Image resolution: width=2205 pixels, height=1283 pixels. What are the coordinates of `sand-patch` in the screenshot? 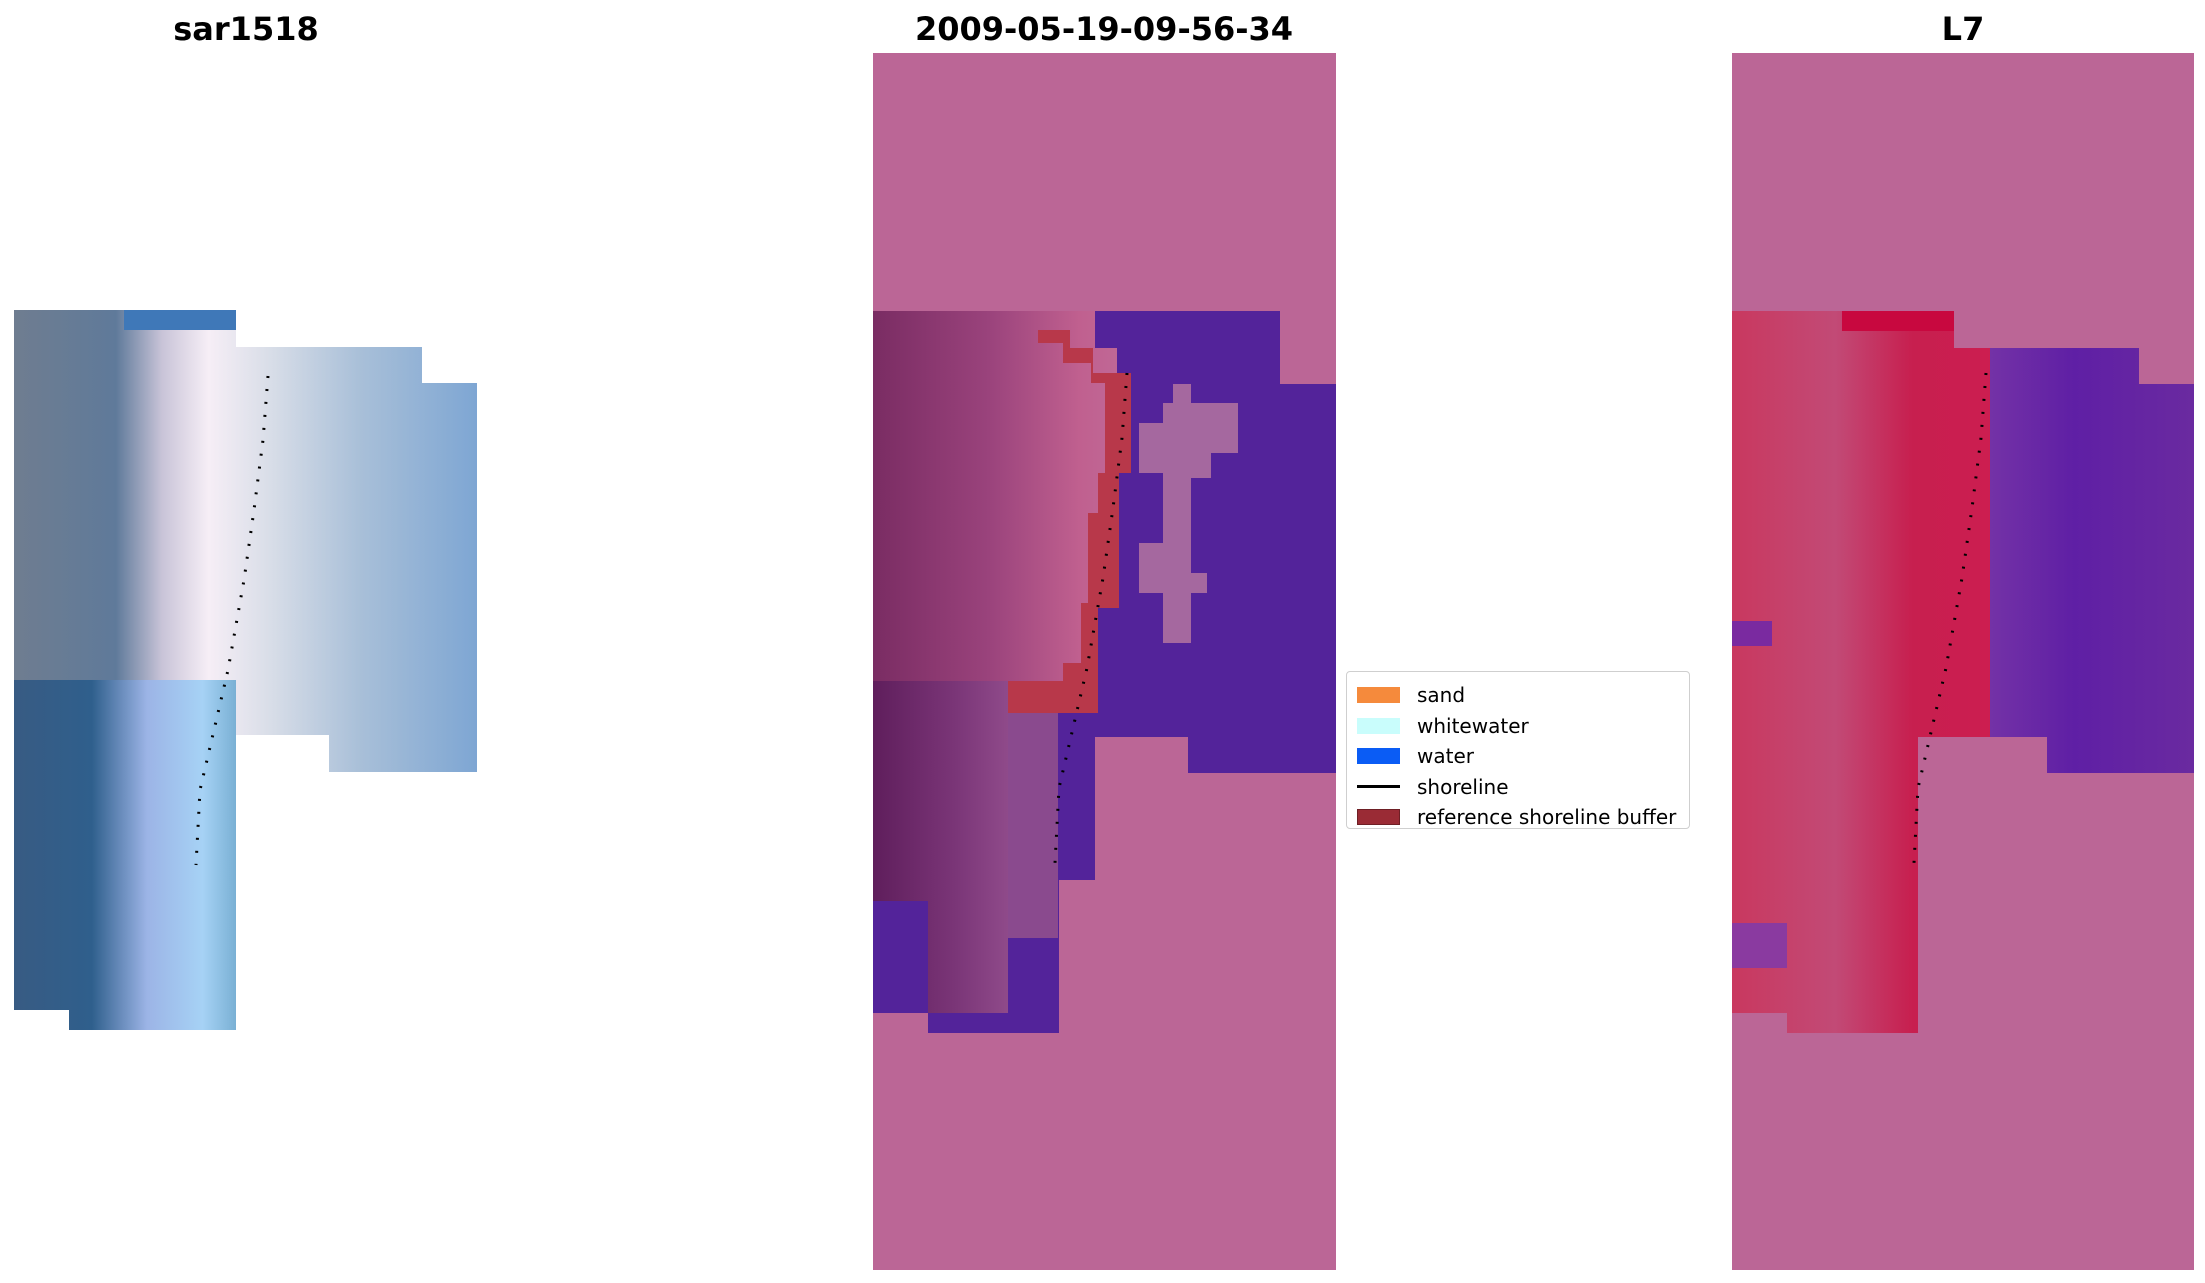 It's located at (1188, 513).